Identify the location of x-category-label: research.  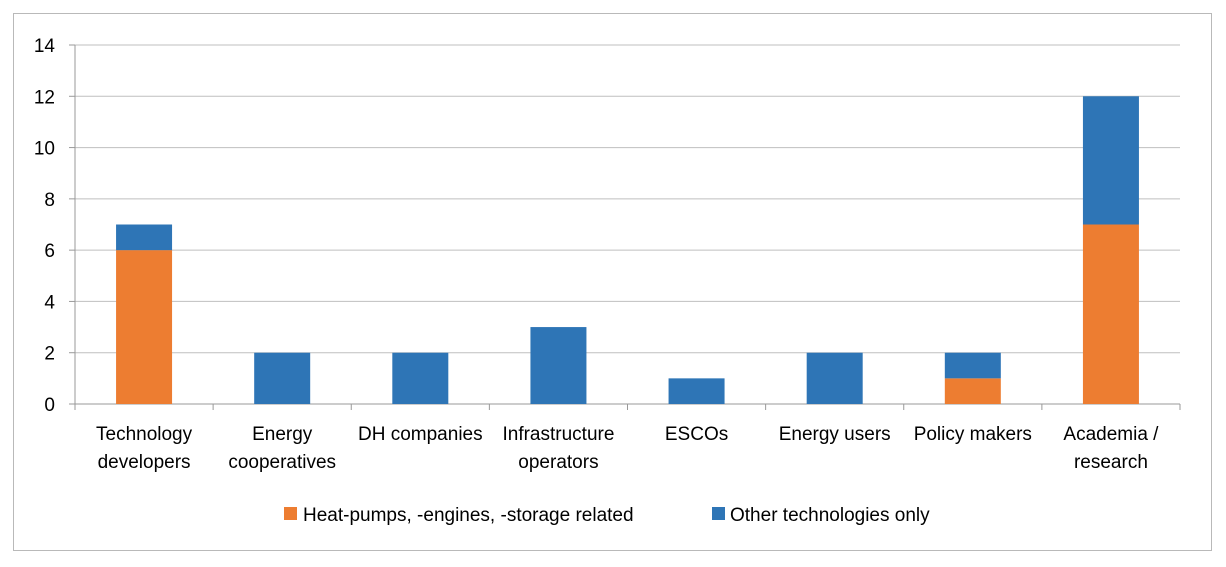
(1111, 462).